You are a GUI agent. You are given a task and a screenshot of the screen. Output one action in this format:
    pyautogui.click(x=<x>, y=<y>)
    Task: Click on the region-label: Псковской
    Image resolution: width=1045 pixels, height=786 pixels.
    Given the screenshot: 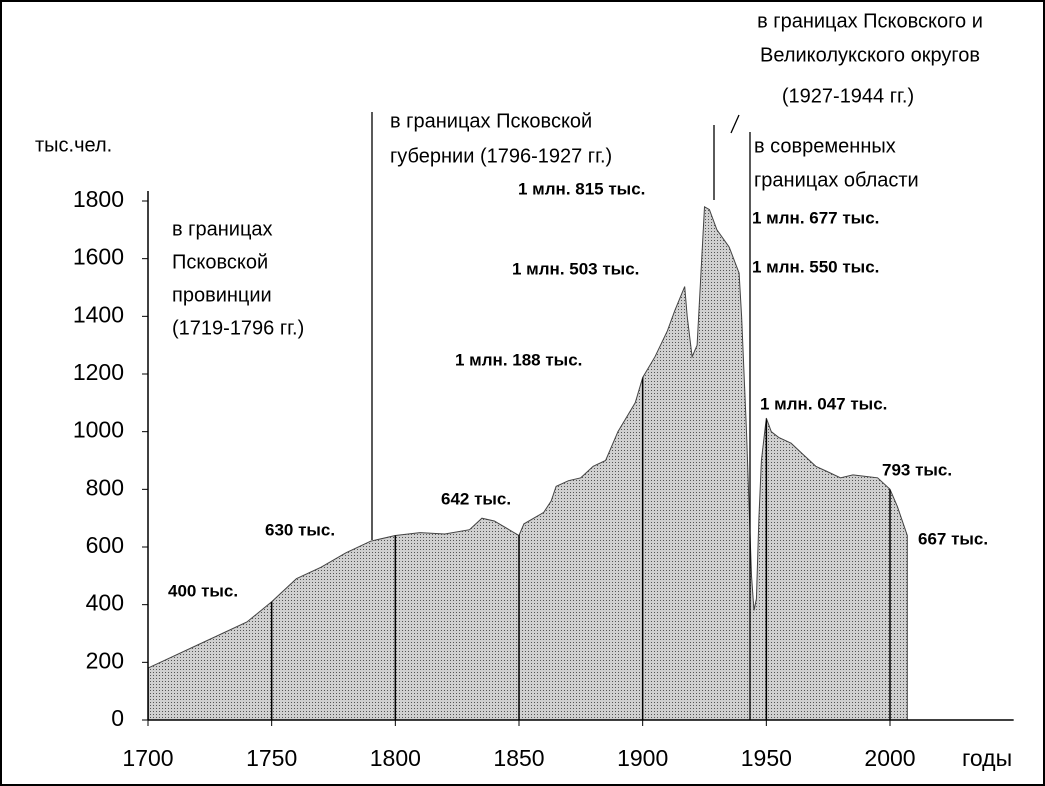 What is the action you would take?
    pyautogui.click(x=220, y=262)
    